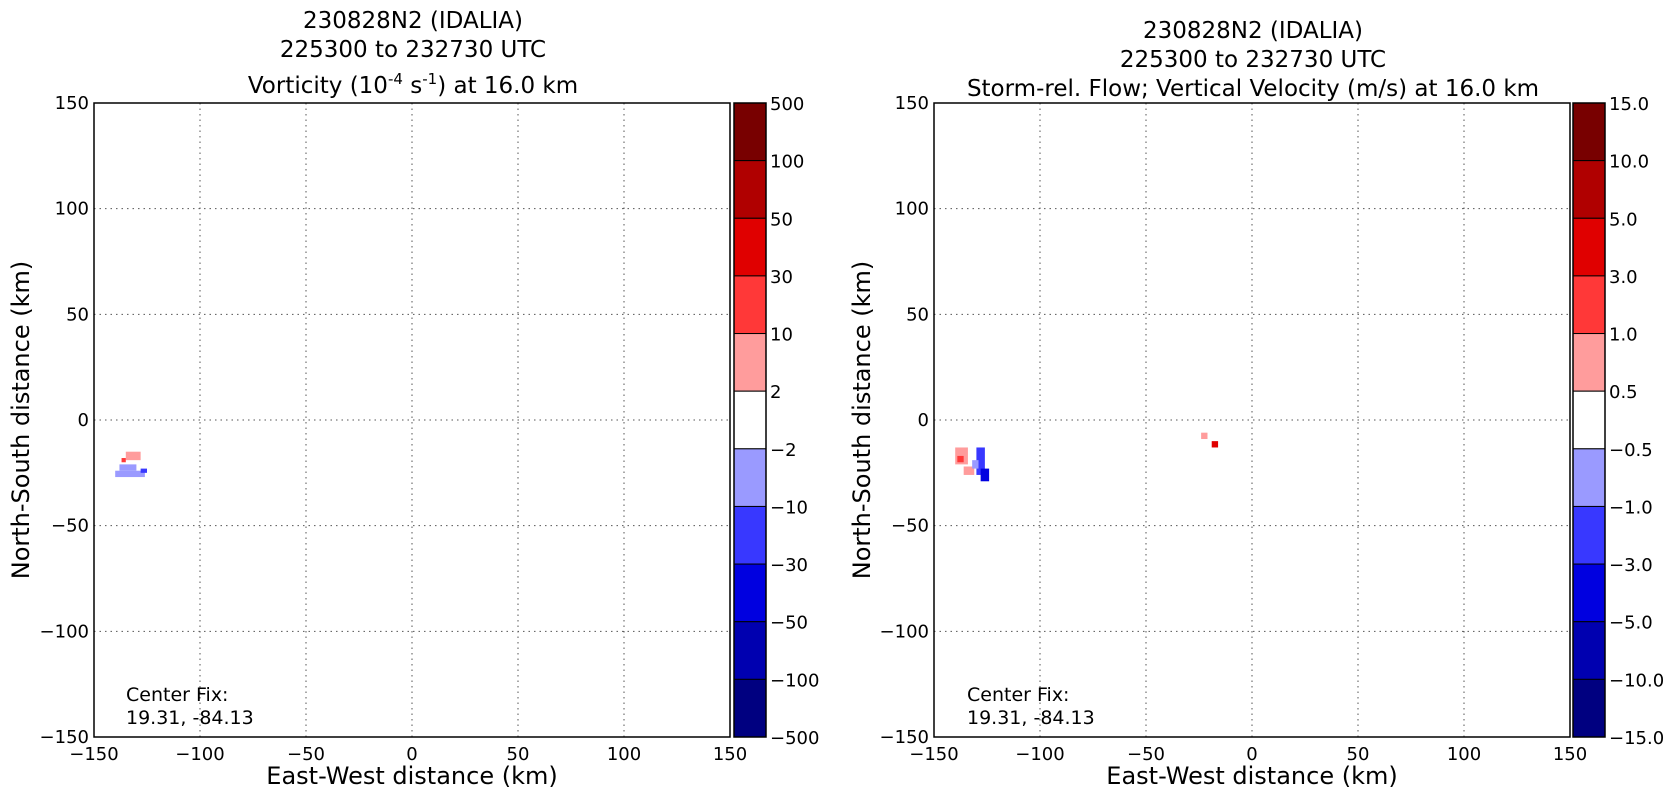 The image size is (1677, 801). Describe the element at coordinates (775, 392) in the screenshot. I see `colorbar-tick-label: 2` at that location.